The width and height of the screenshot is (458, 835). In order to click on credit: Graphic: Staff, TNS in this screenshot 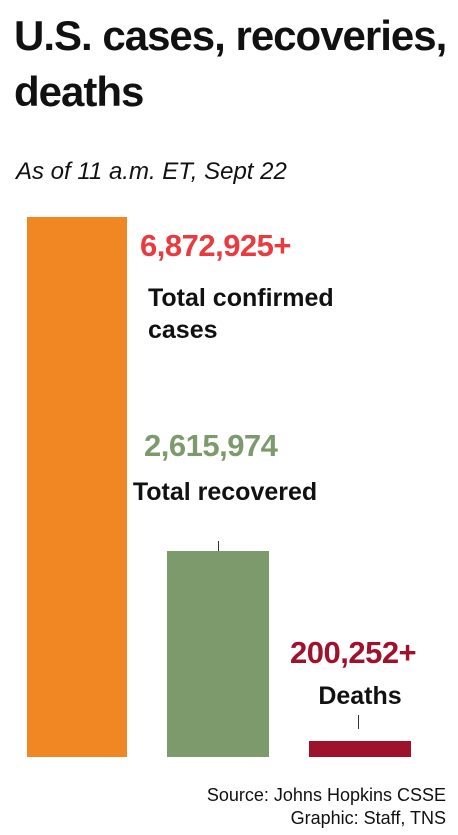, I will do `click(368, 818)`.